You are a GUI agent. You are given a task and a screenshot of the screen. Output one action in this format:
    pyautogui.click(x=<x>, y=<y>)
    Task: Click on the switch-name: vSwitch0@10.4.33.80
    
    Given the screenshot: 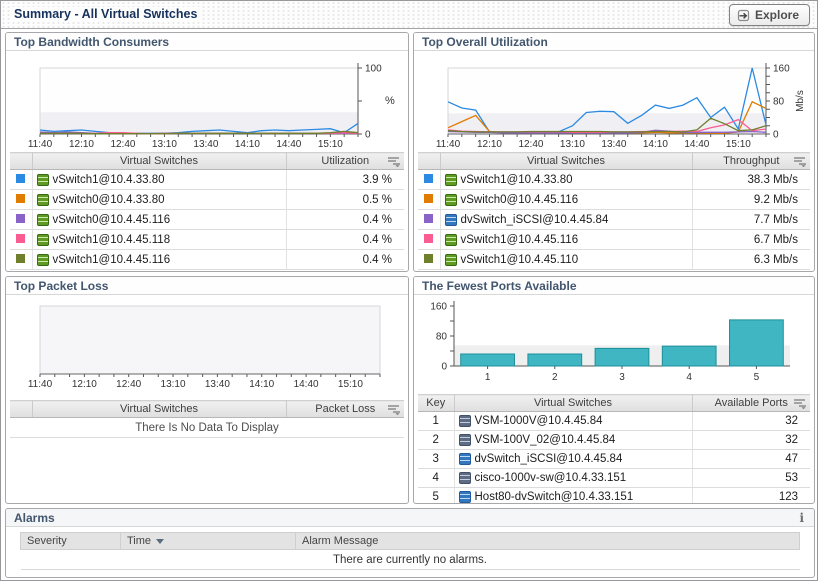 What is the action you would take?
    pyautogui.click(x=108, y=199)
    